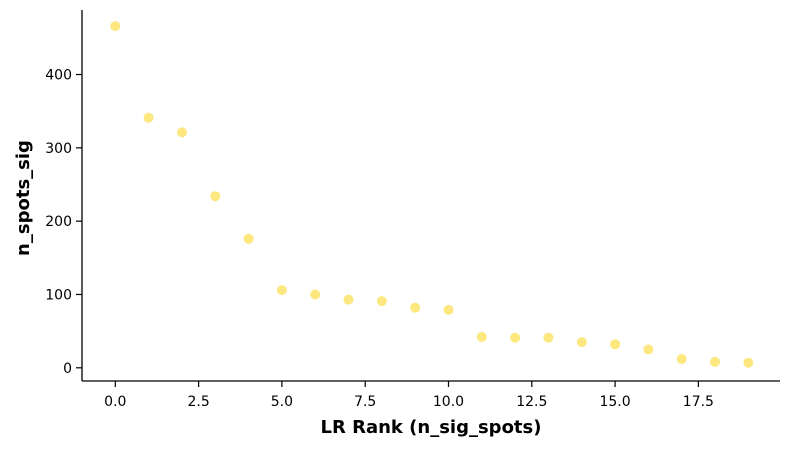  Describe the element at coordinates (58, 76) in the screenshot. I see `y-tick-label: 400` at that location.